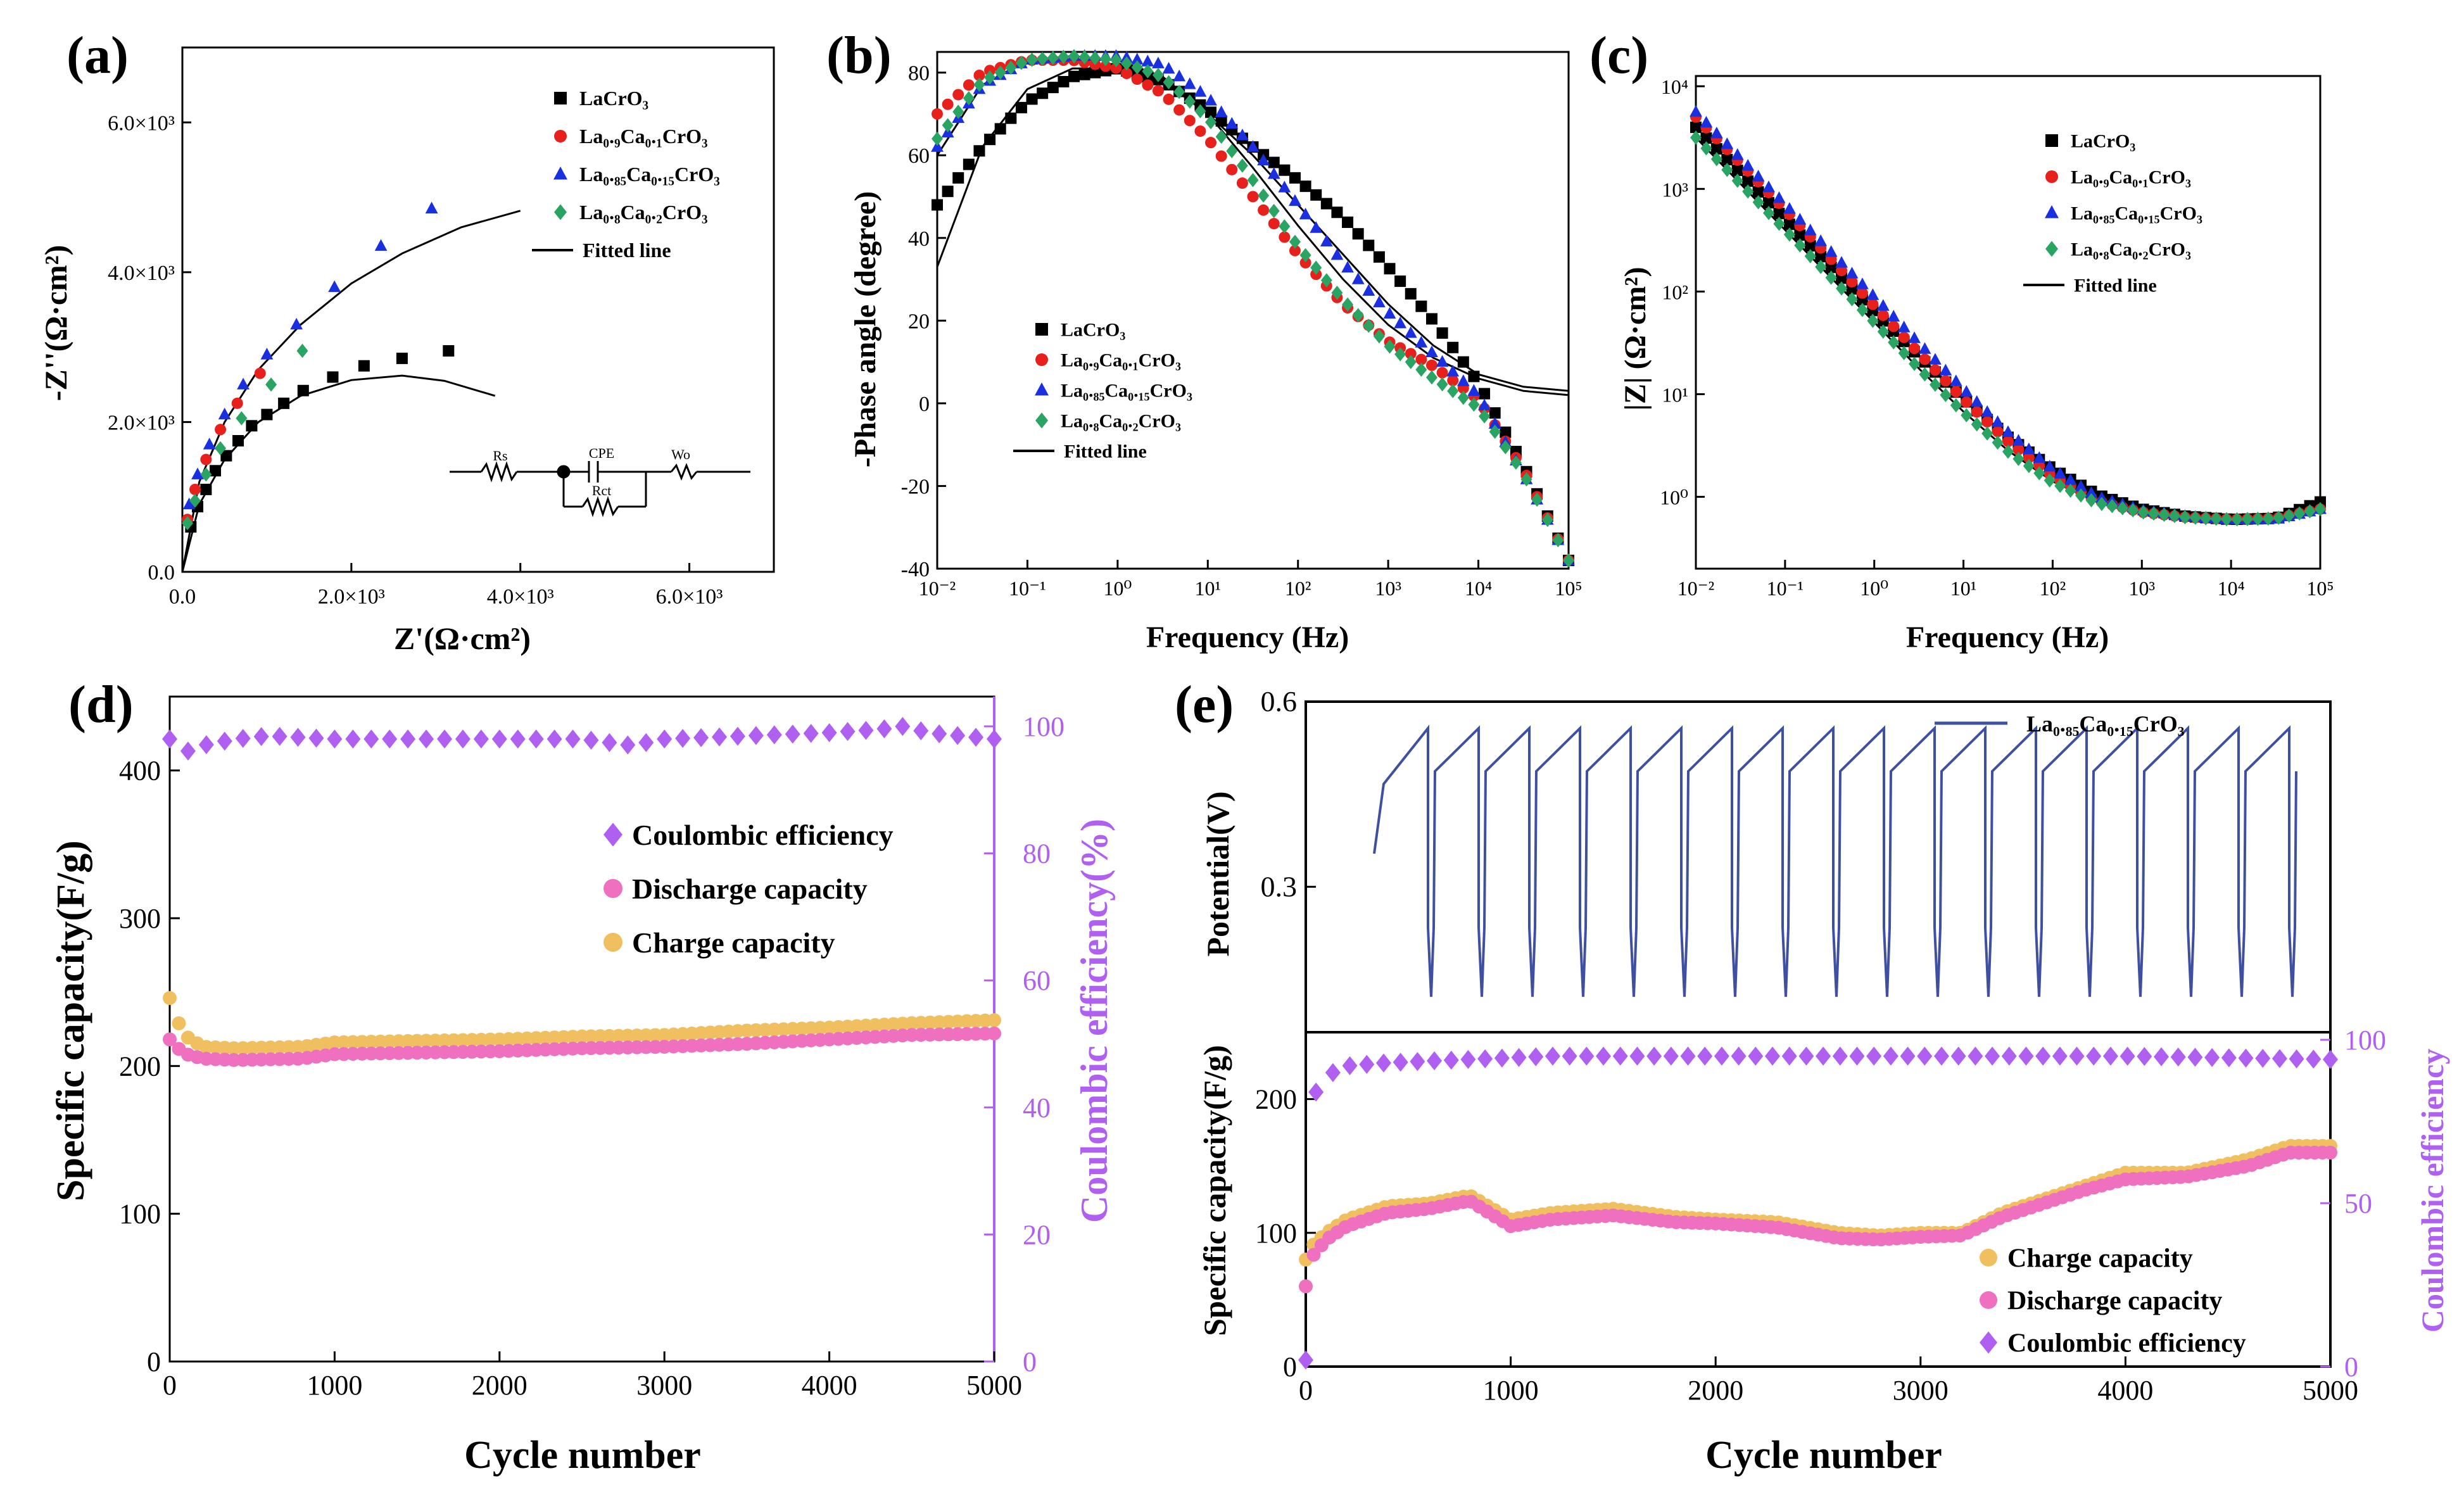  I want to click on y-tick-label: 400, so click(140, 771).